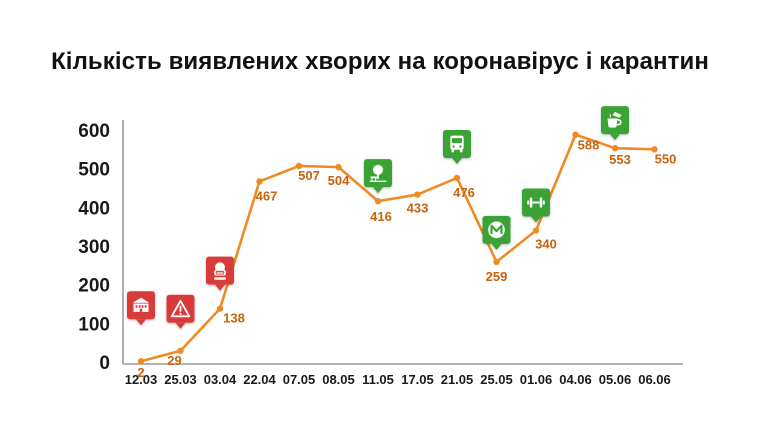 The height and width of the screenshot is (428, 760). I want to click on data-label: 553, so click(620, 159).